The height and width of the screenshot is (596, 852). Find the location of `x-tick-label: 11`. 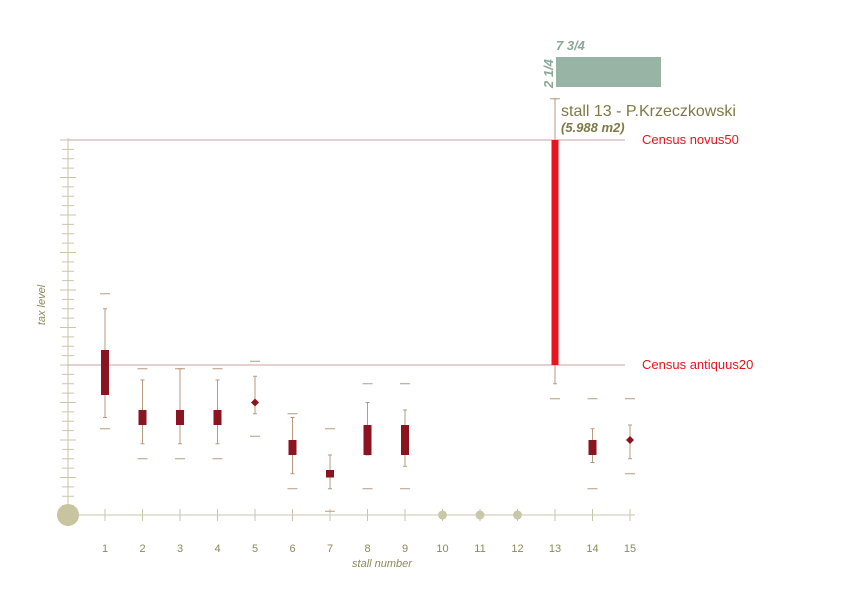

x-tick-label: 11 is located at coordinates (479, 549).